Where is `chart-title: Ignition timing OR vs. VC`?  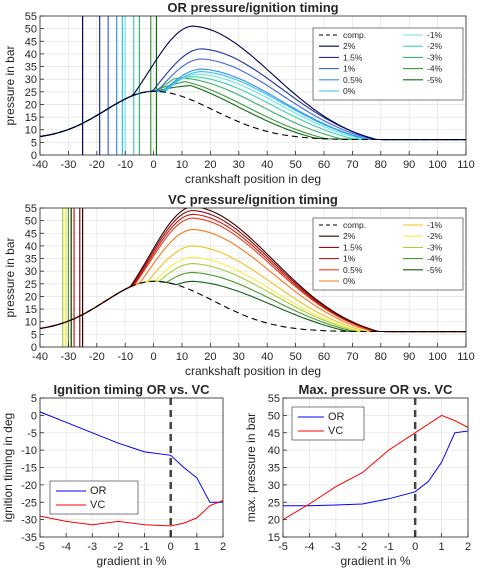
chart-title: Ignition timing OR vs. VC is located at coordinates (132, 389).